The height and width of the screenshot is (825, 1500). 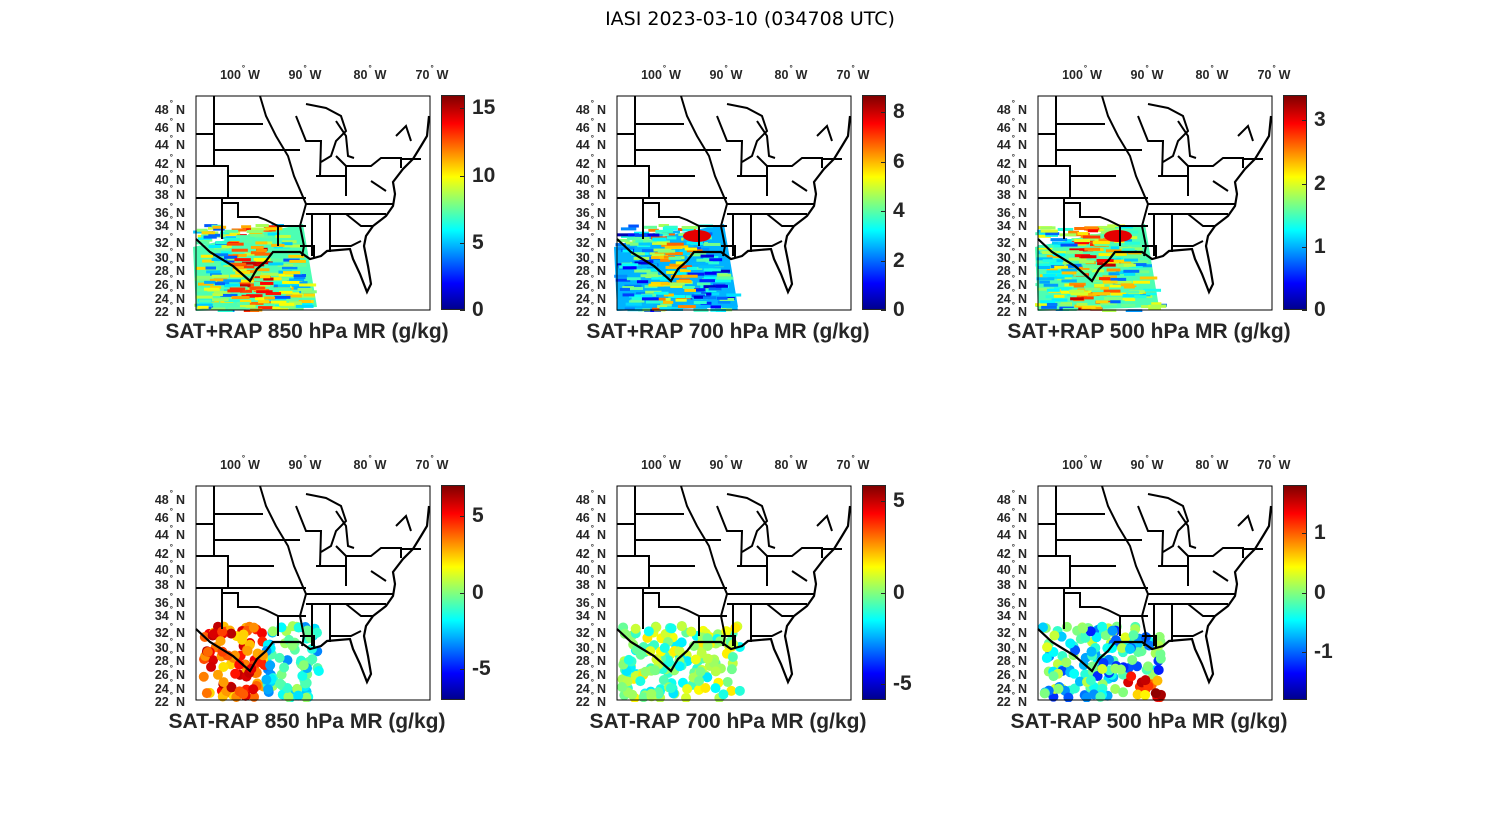 I want to click on colorbar-tick-label: 3, so click(x=1320, y=120).